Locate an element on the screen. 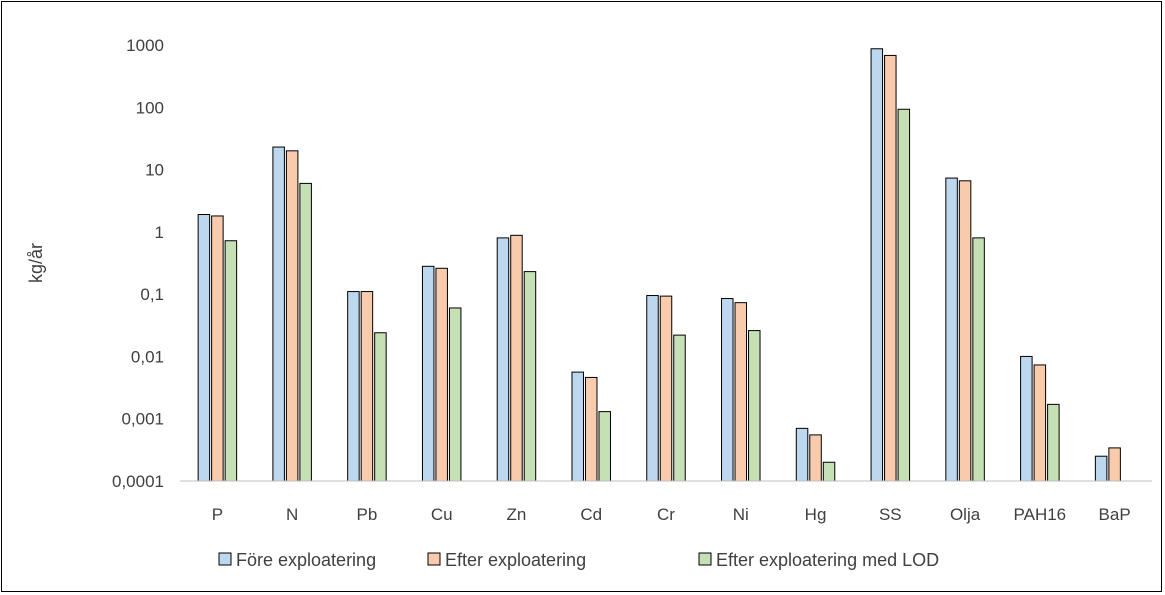  y-tick-label: 10 is located at coordinates (154, 170).